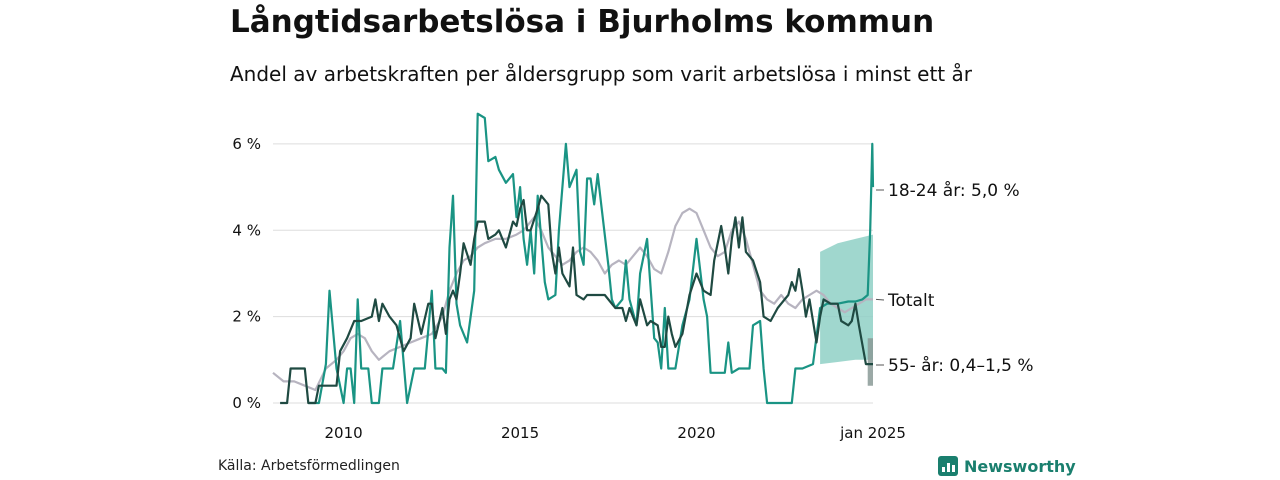 This screenshot has height=480, width=1280. What do you see at coordinates (880, 299) in the screenshot?
I see `end-label-leader` at bounding box center [880, 299].